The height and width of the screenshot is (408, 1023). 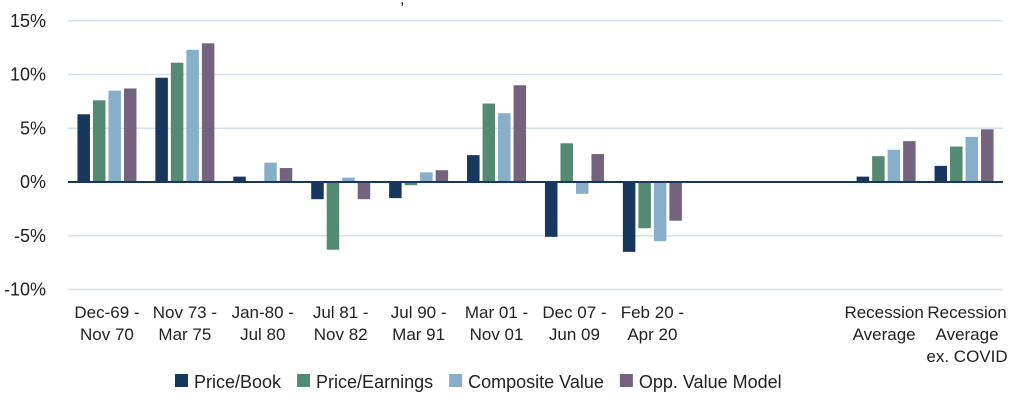 I want to click on legend-label: Opp. Value Model, so click(x=710, y=382).